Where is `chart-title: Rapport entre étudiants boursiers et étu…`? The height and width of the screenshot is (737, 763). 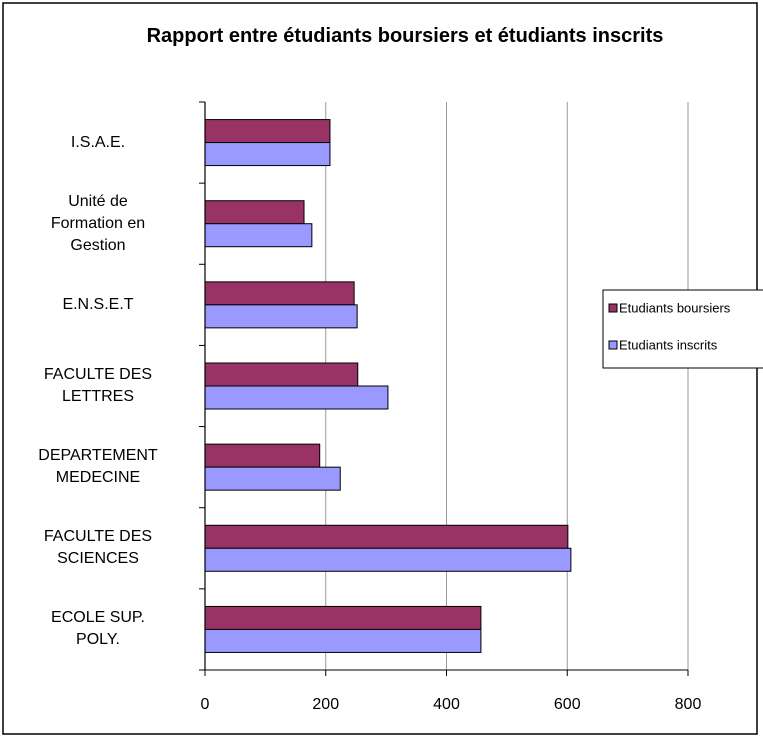 chart-title: Rapport entre étudiants boursiers et étu… is located at coordinates (405, 36).